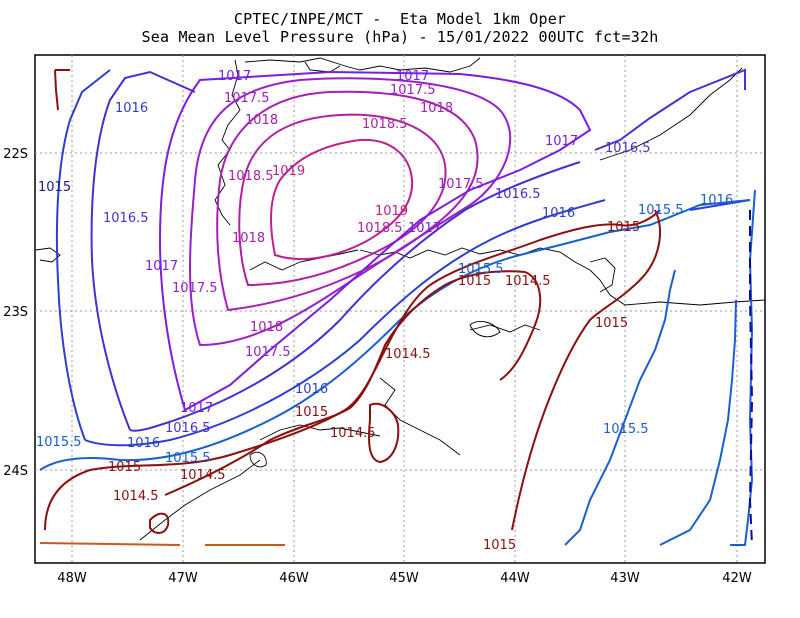 Image resolution: width=800 pixels, height=618 pixels. What do you see at coordinates (162, 544) in the screenshot?
I see `orange-isobar` at bounding box center [162, 544].